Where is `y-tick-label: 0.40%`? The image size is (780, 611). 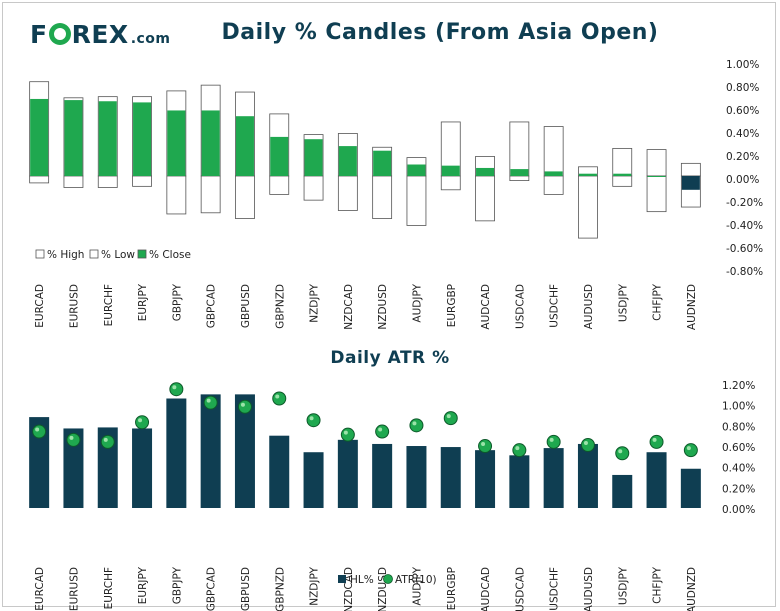 y-tick-label: 0.40% is located at coordinates (738, 469).